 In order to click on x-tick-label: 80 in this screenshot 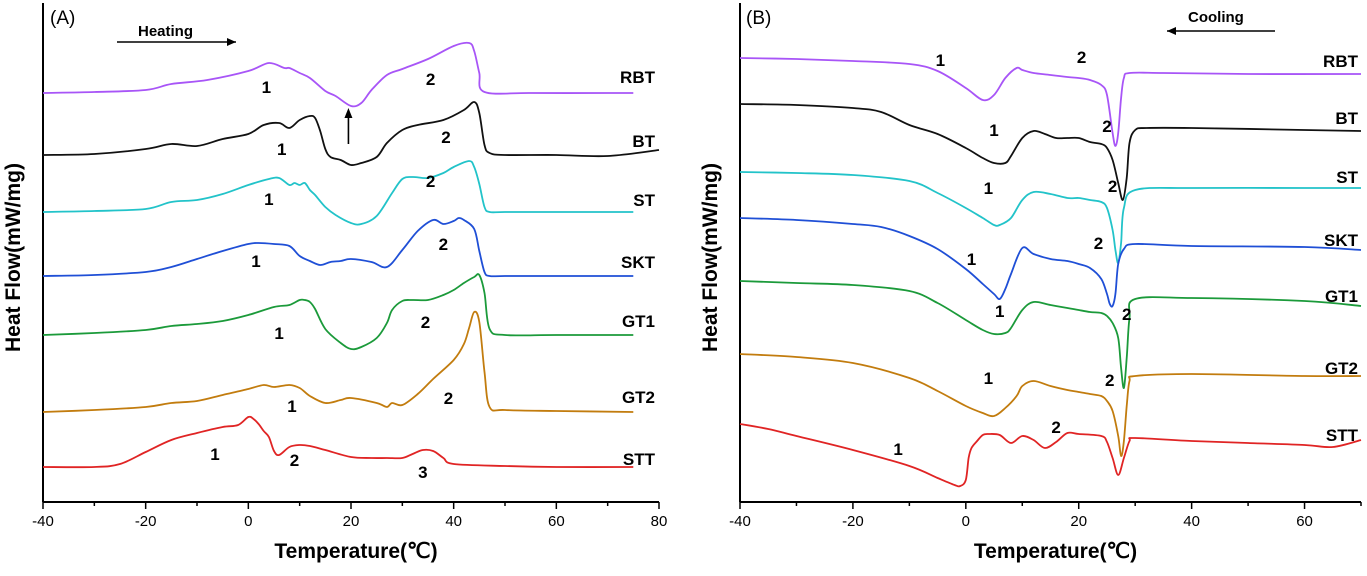, I will do `click(659, 521)`.